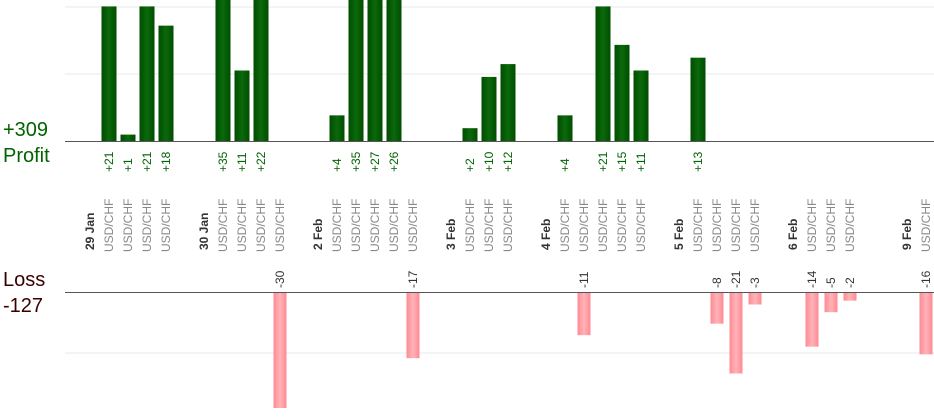  Describe the element at coordinates (584, 279) in the screenshot. I see `loss-data-label: -11` at that location.